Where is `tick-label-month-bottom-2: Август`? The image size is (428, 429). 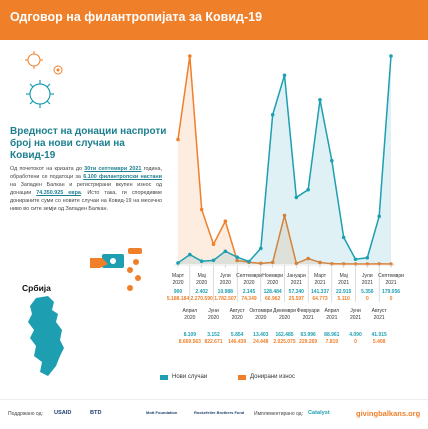 tick-label-month-bottom-2: Август is located at coordinates (238, 311).